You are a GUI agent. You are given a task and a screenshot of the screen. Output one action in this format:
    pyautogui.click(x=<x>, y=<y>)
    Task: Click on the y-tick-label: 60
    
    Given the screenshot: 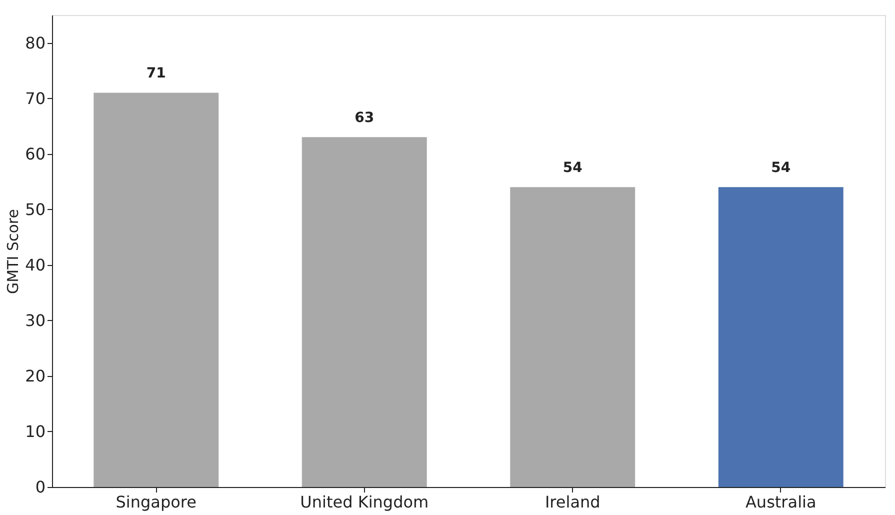 What is the action you would take?
    pyautogui.click(x=35, y=154)
    